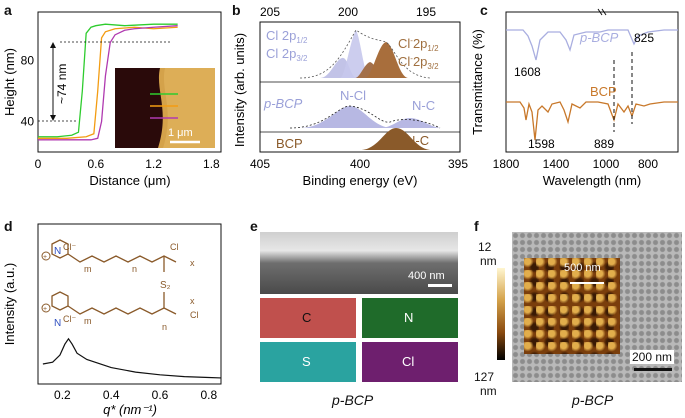 This screenshot has height=418, width=685. I want to click on c-series-bcp: BCP, so click(603, 91).